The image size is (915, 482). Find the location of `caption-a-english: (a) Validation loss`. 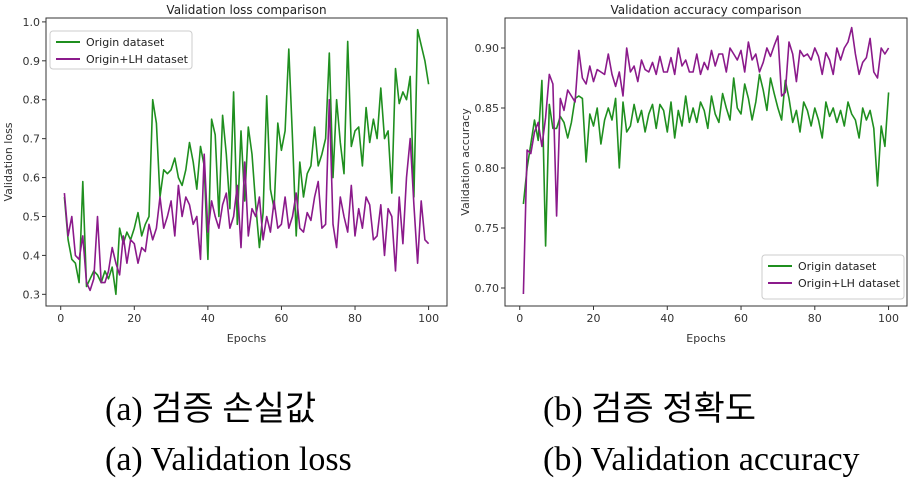

caption-a-english: (a) Validation loss is located at coordinates (228, 459).